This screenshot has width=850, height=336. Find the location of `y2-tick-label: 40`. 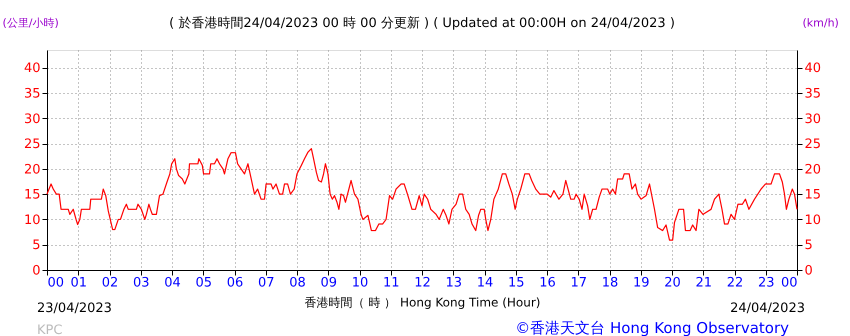

y2-tick-label: 40 is located at coordinates (813, 68).